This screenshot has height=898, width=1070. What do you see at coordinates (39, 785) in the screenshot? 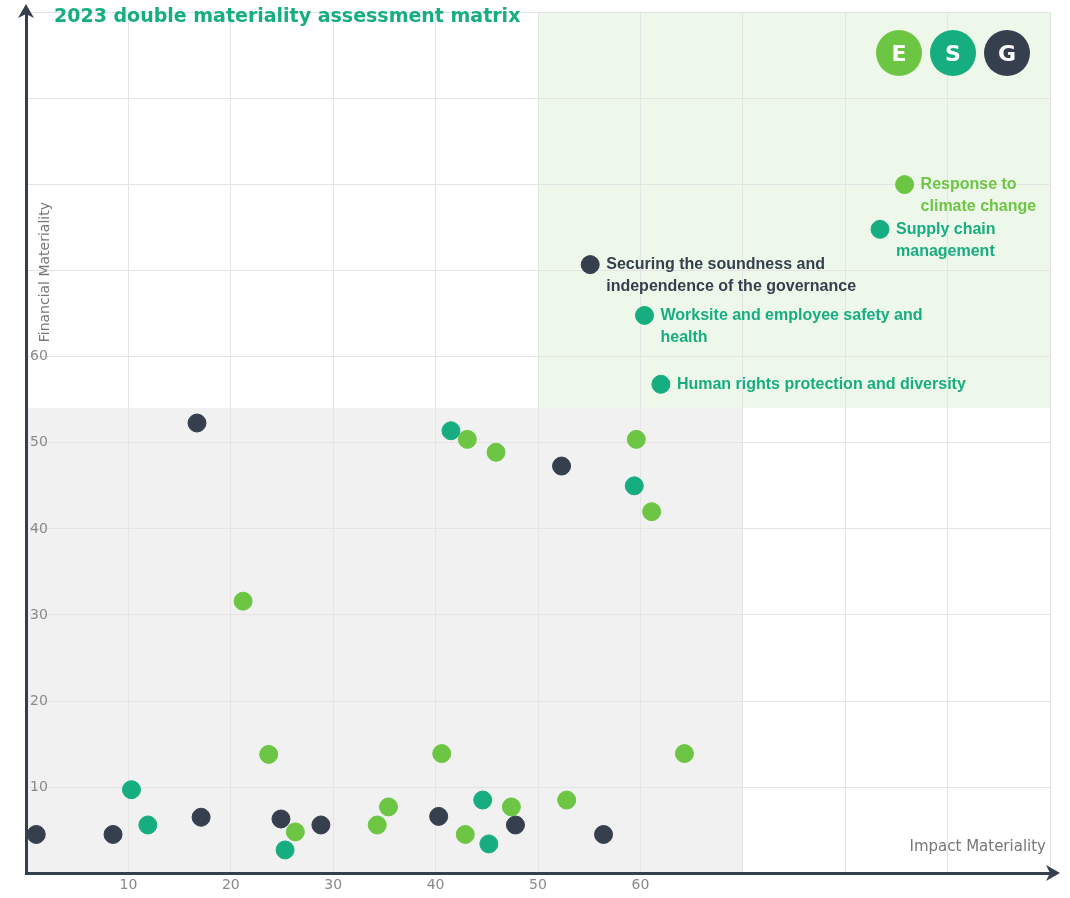
I see `y-tick-label: 10` at bounding box center [39, 785].